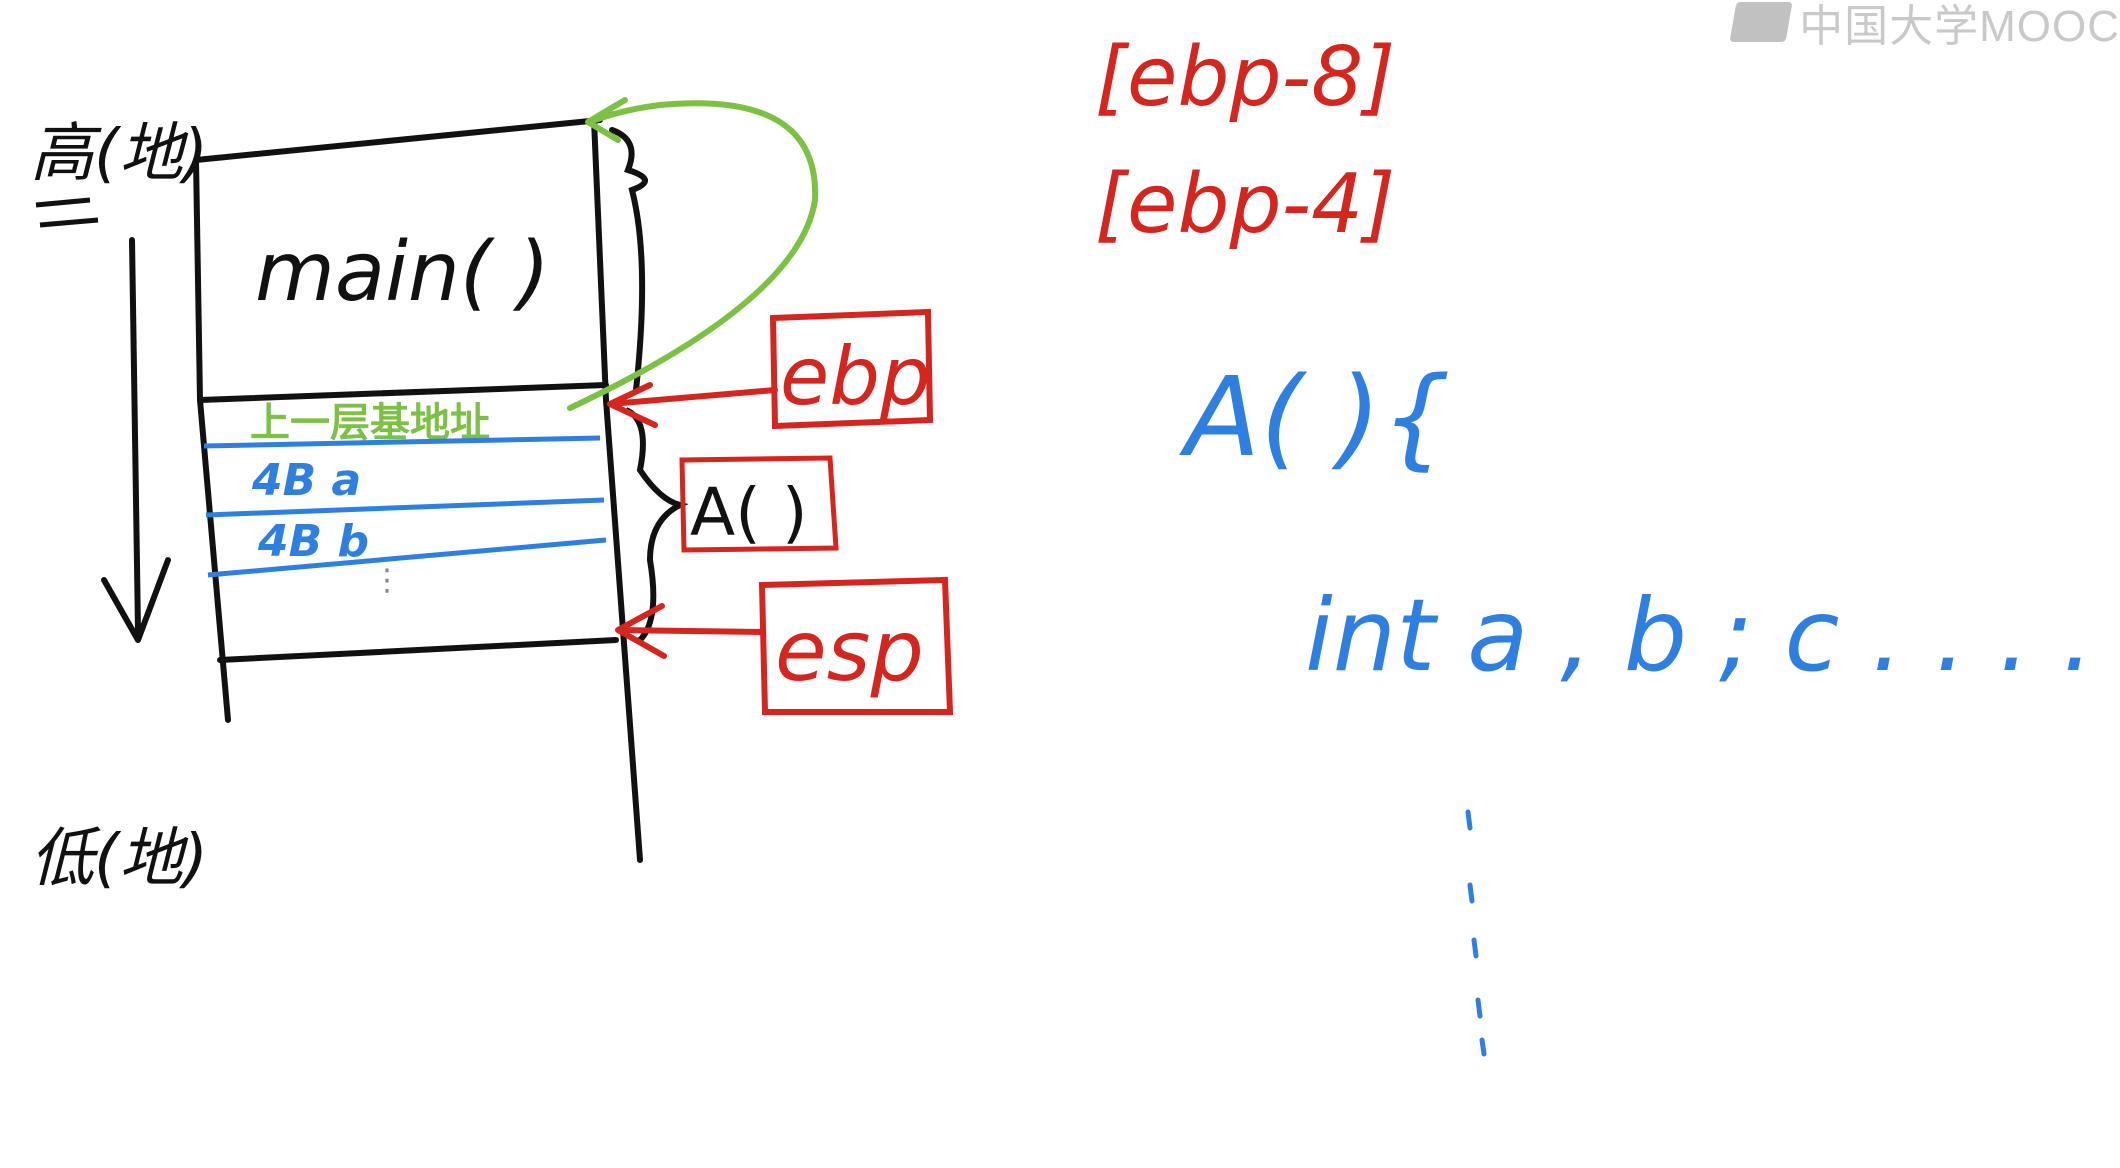  I want to click on watermark-text: 中国大学MOOC, so click(1959, 26).